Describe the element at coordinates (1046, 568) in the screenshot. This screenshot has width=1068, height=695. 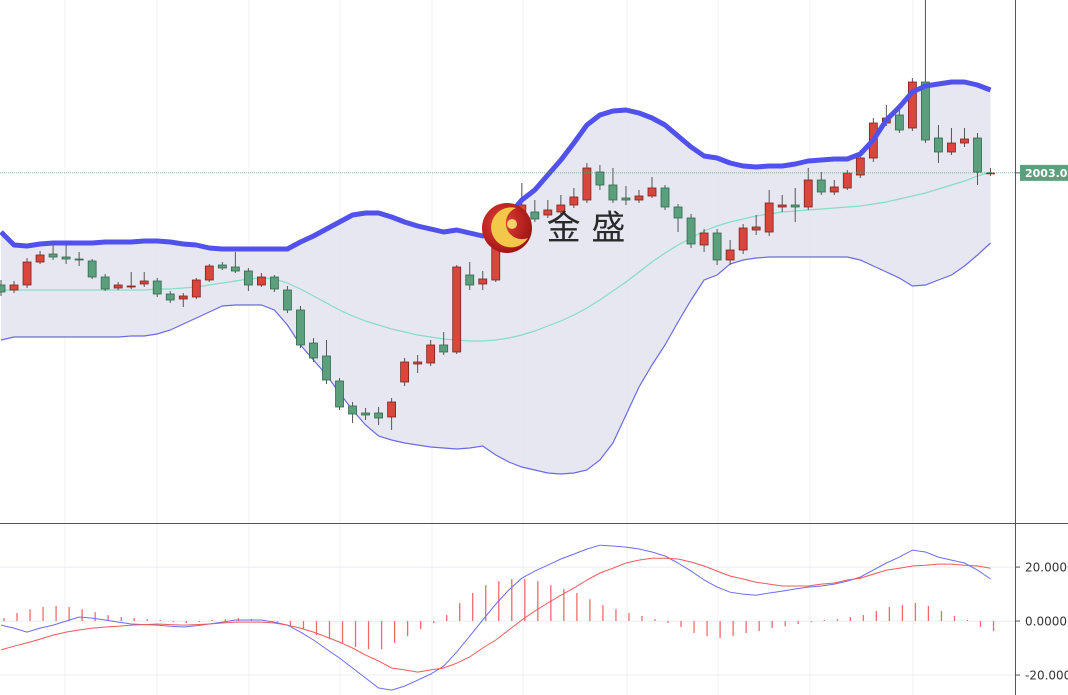
I see `y-tick-label: 20.0000` at that location.